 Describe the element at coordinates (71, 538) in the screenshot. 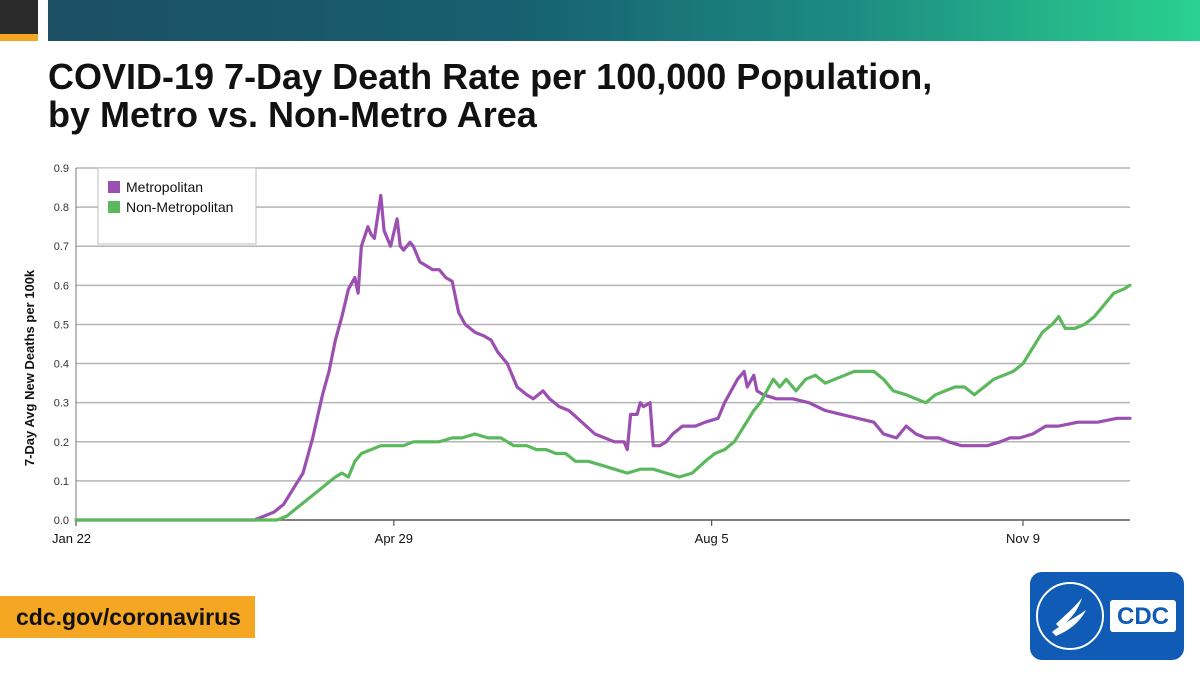

I see `x-tick-label: Jan 22` at that location.